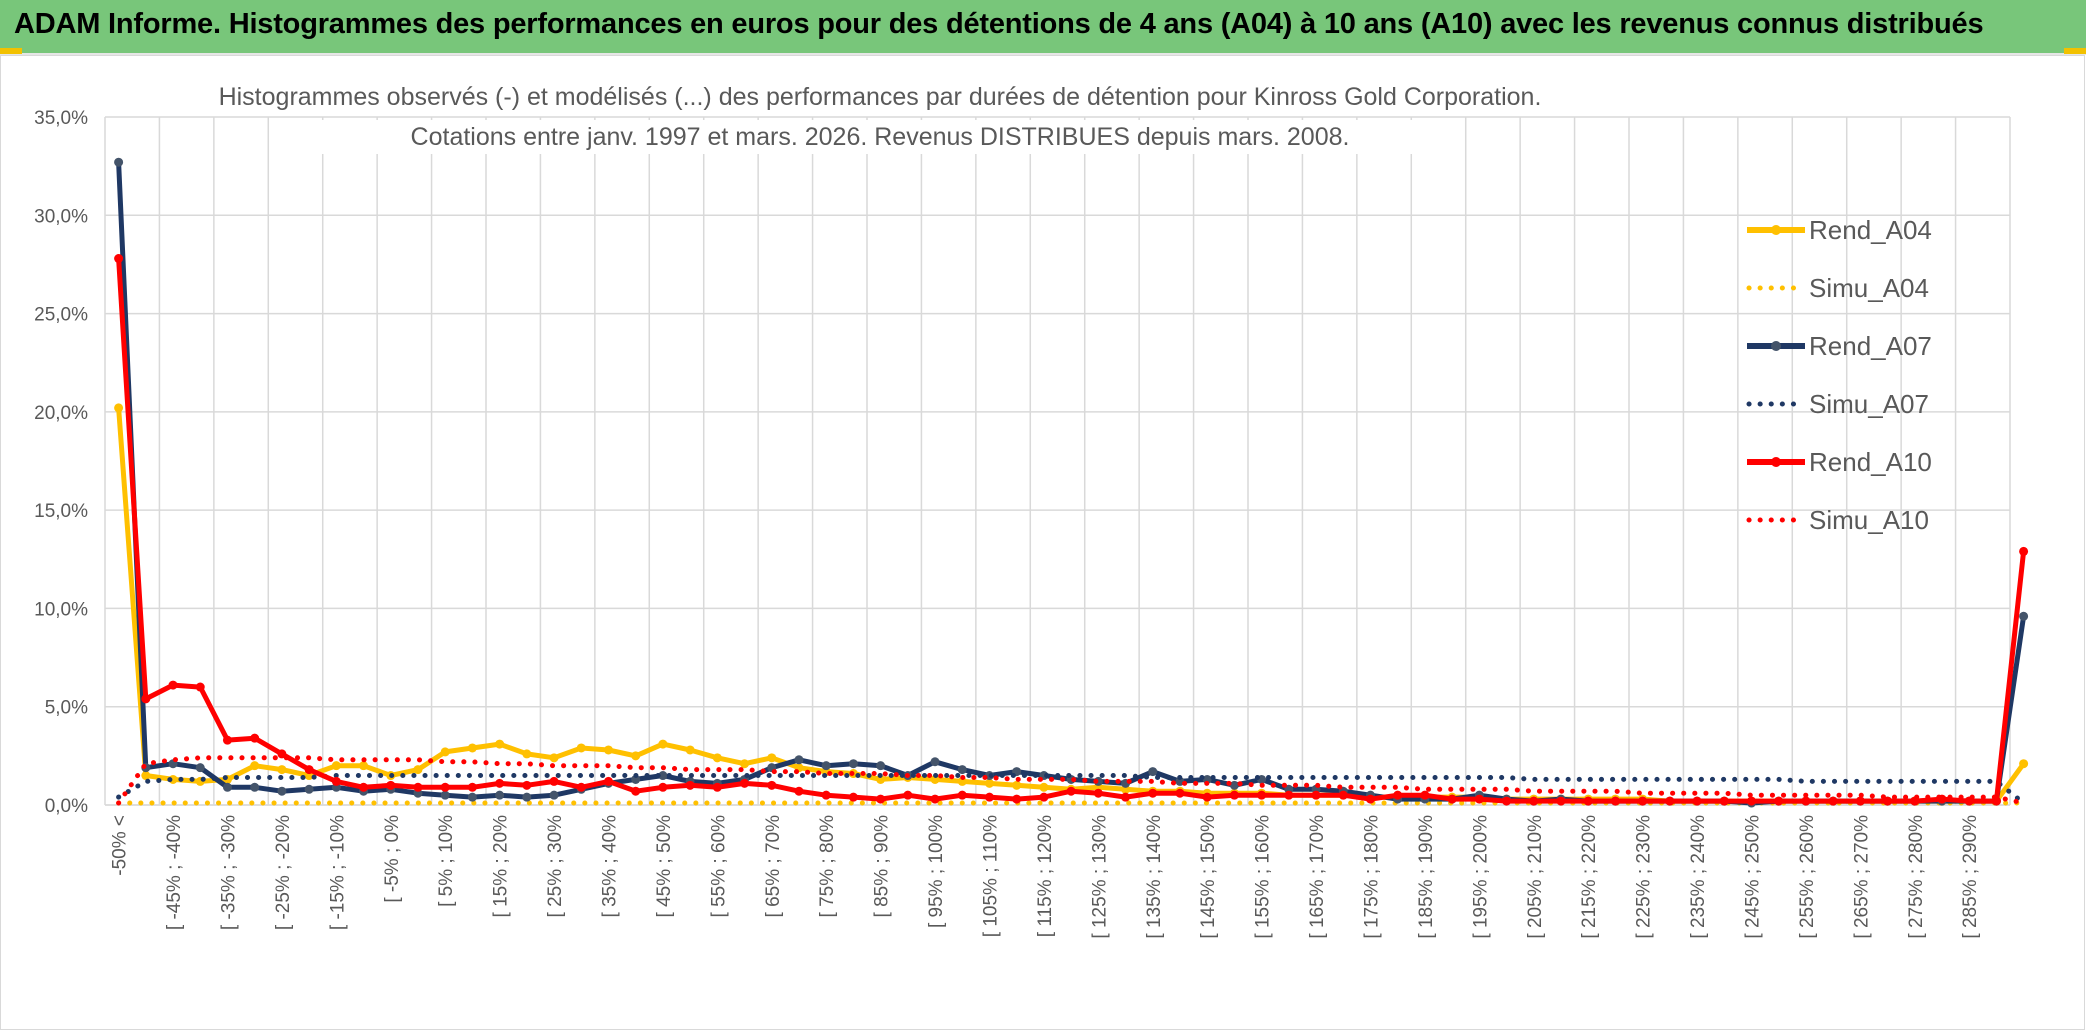  What do you see at coordinates (1317, 877) in the screenshot?
I see `x-tick-label: [ 165% ; 170%` at bounding box center [1317, 877].